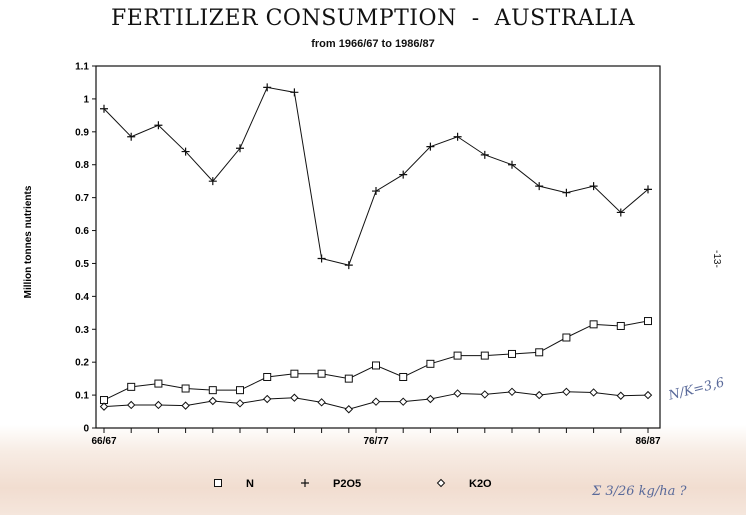 The image size is (746, 515). I want to click on y-tick-label: 0.1, so click(82, 396).